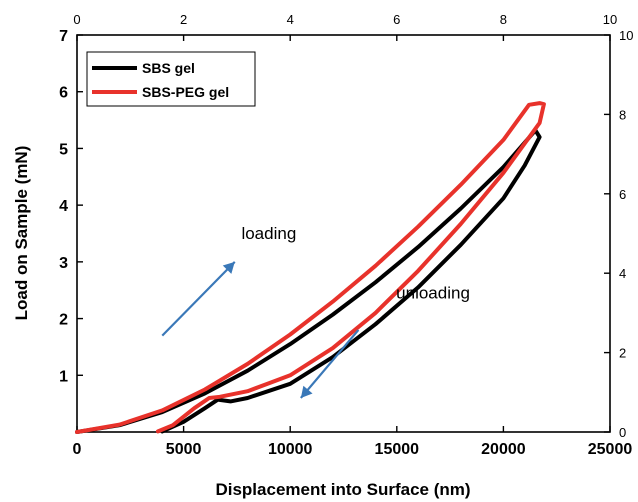 Image resolution: width=638 pixels, height=502 pixels. I want to click on loading-arrow-head, so click(228, 267).